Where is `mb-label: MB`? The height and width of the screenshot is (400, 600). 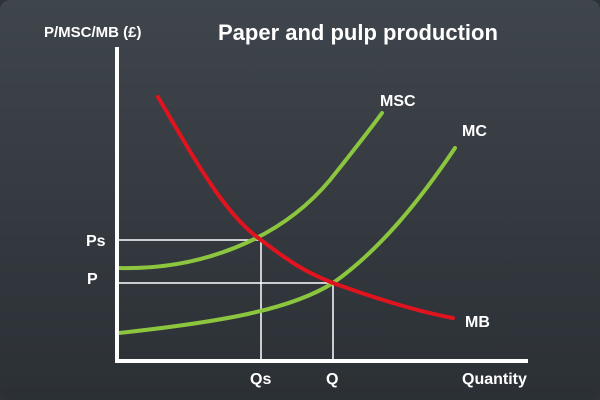
mb-label: MB is located at coordinates (477, 322).